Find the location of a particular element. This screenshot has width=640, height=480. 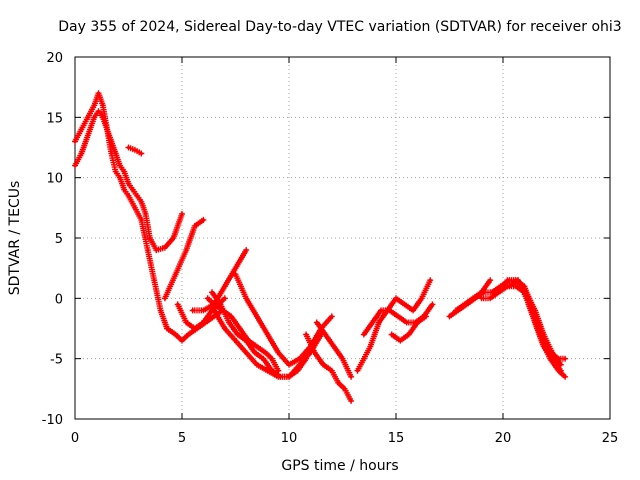

y-tick-label: 10 is located at coordinates (54, 179).